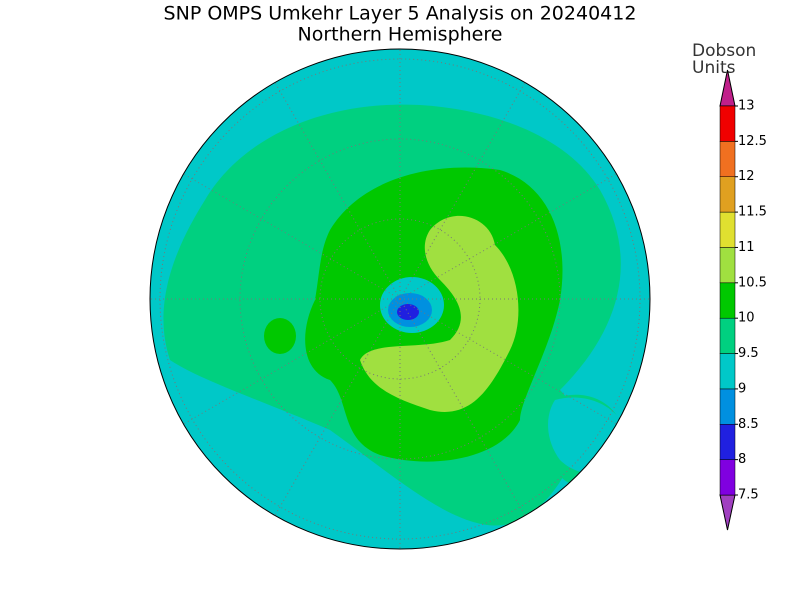 This screenshot has width=800, height=600. I want to click on colorbar-low, so click(727, 512).